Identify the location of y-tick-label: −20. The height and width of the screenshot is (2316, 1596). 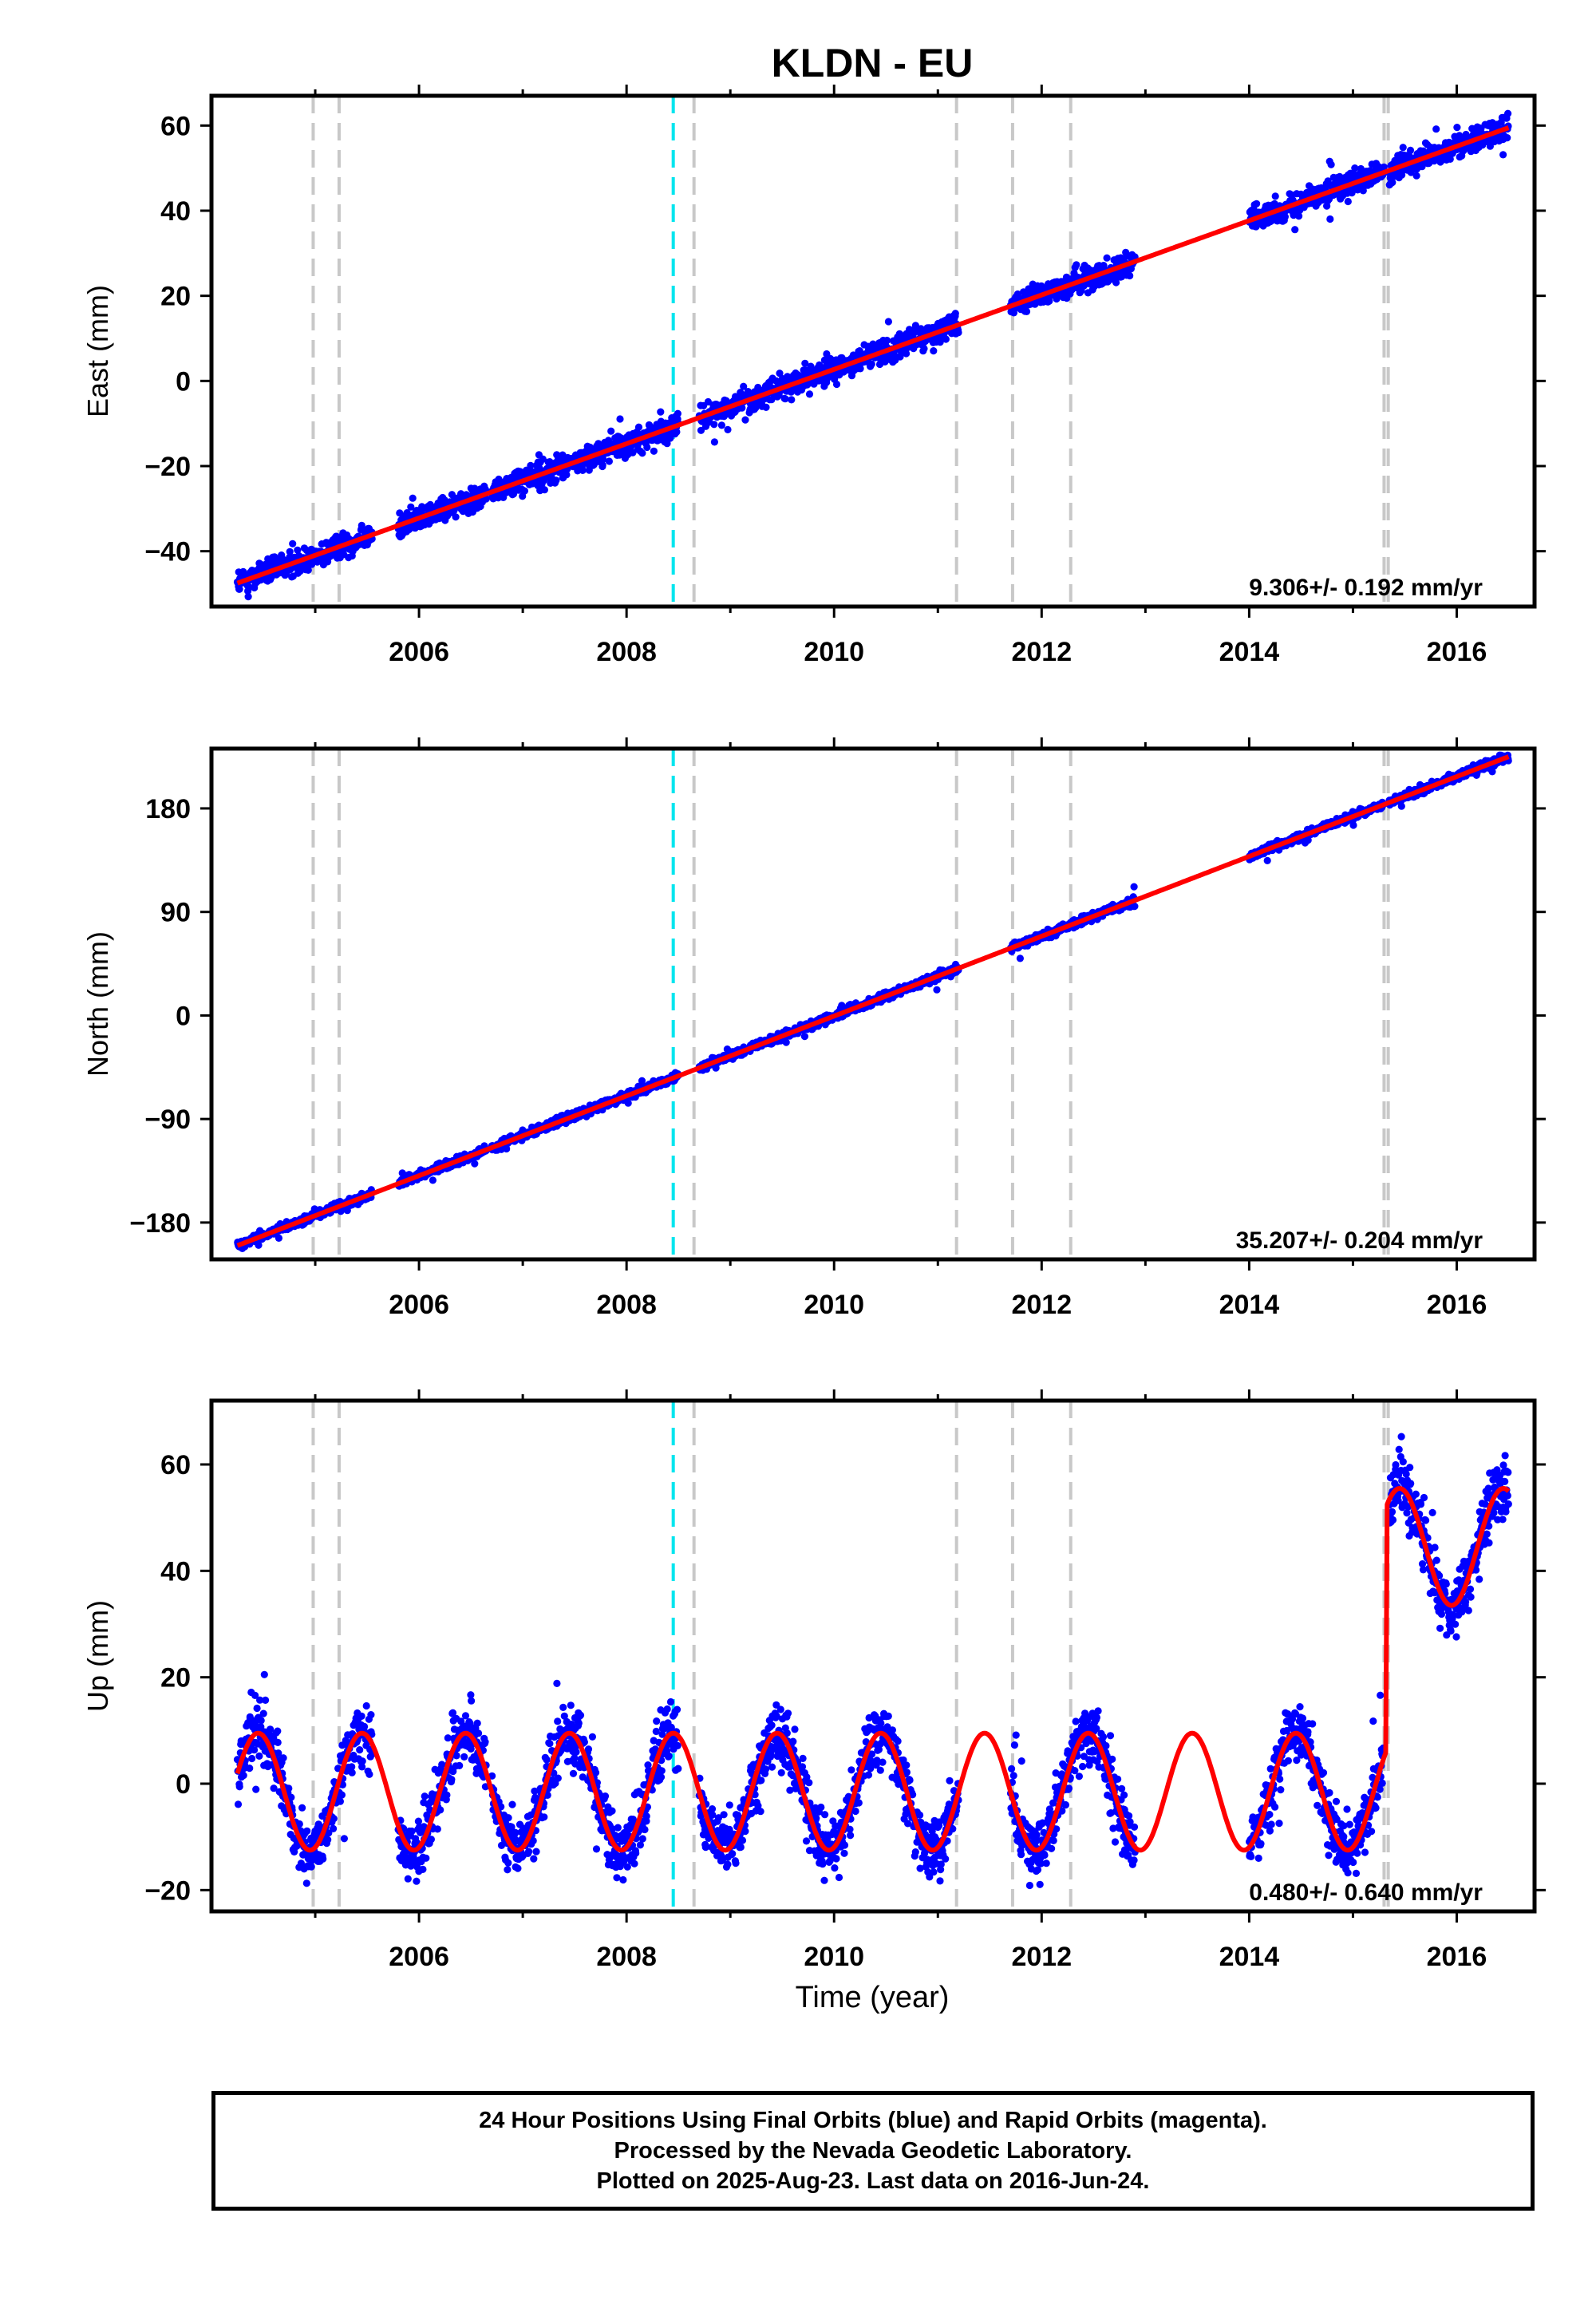
(167, 467).